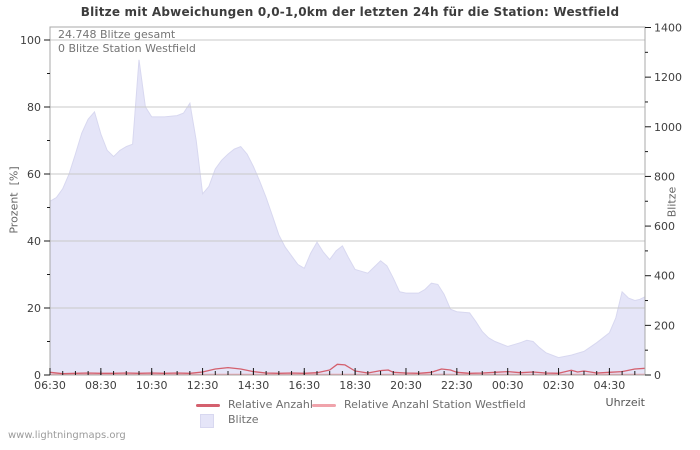  What do you see at coordinates (347, 369) in the screenshot?
I see `relative-anzahl-line` at bounding box center [347, 369].